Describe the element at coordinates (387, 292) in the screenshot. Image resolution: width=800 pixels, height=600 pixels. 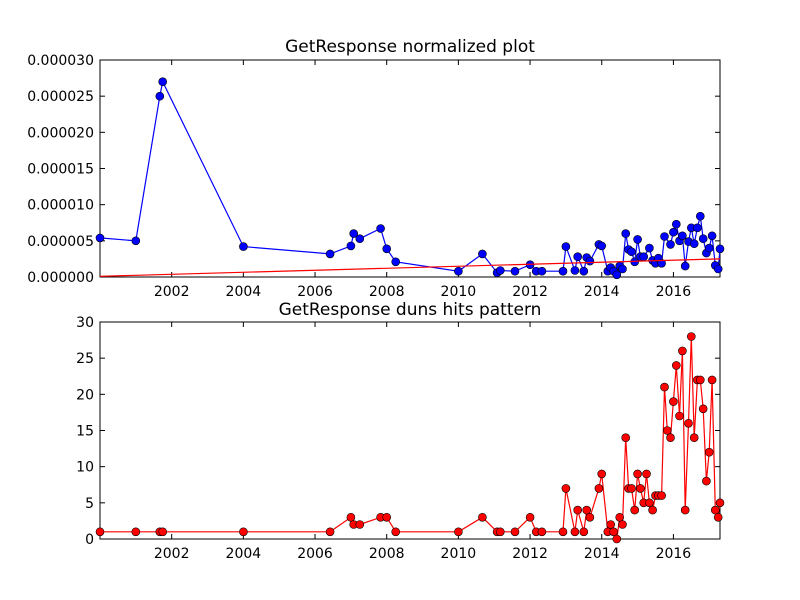
I see `normalized-plot-xtick-label: 2008` at that location.